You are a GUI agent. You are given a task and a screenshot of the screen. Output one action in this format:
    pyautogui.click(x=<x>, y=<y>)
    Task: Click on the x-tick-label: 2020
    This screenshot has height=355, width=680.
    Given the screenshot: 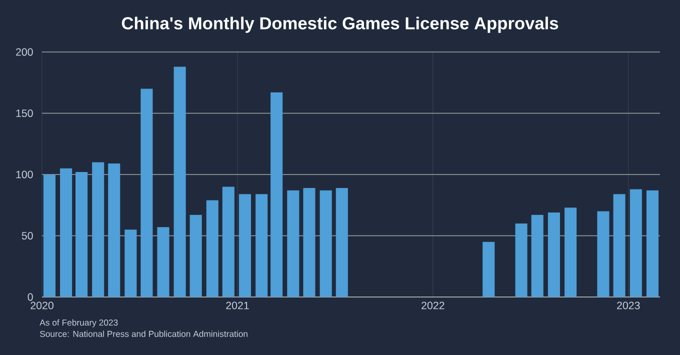 What is the action you would take?
    pyautogui.click(x=42, y=306)
    